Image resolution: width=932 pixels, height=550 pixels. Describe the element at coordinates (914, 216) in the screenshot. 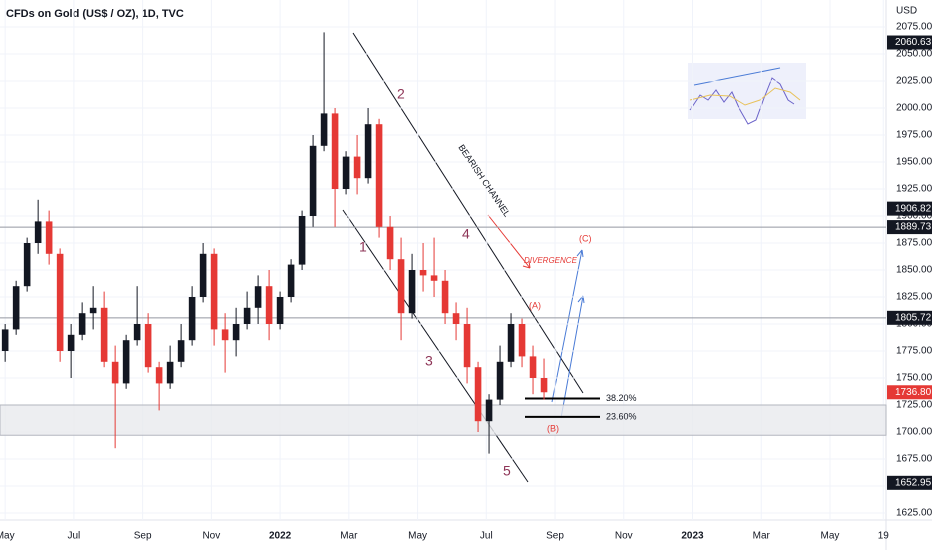

I see `y-tick-label: 1900.00` at that location.